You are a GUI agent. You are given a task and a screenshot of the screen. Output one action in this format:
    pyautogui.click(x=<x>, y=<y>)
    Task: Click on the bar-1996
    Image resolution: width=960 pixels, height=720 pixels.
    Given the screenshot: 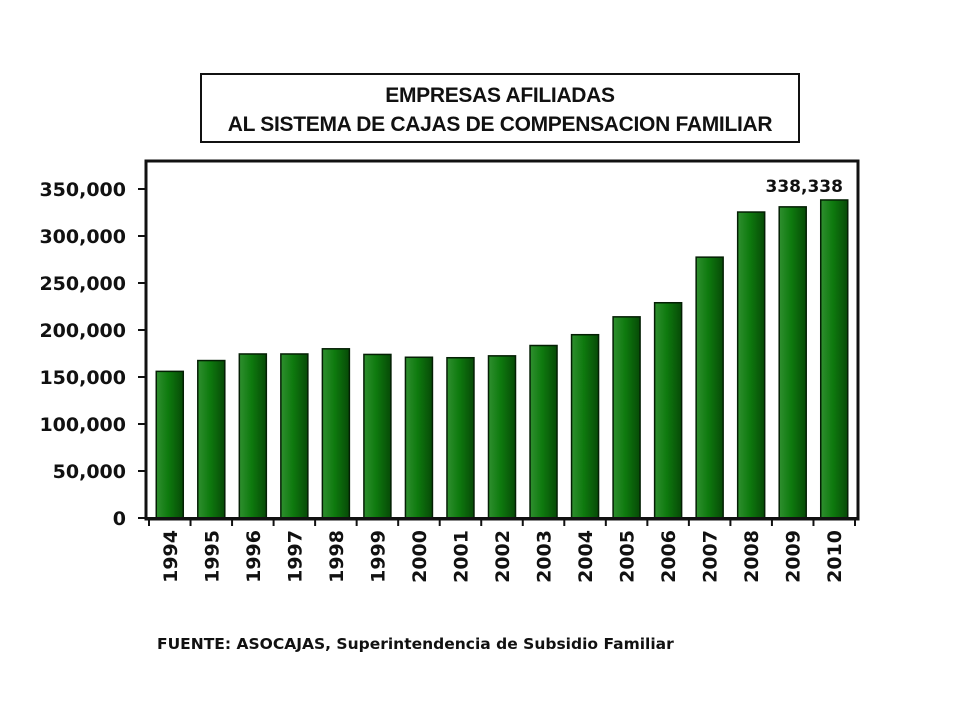 What is the action you would take?
    pyautogui.click(x=253, y=436)
    